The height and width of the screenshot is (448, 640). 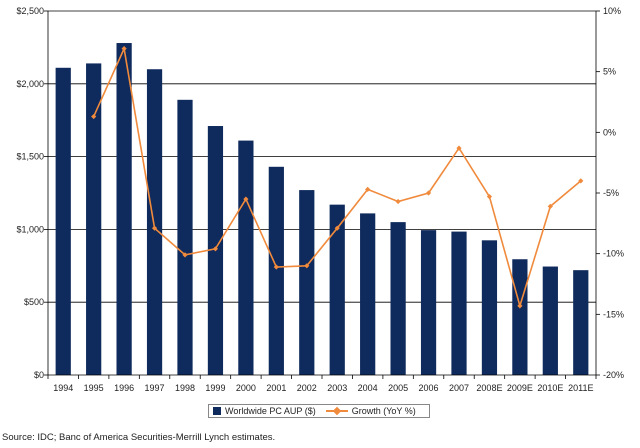 What do you see at coordinates (368, 388) in the screenshot?
I see `x-tick-label: 2004` at bounding box center [368, 388].